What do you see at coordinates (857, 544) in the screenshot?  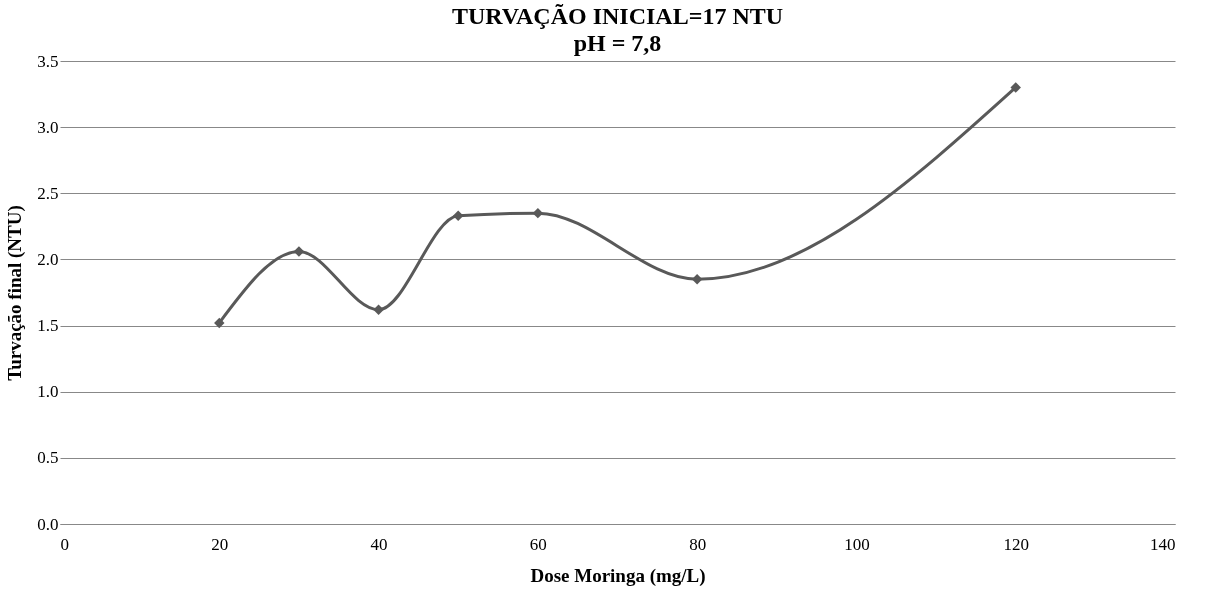 I see `x-tick-label: 100` at bounding box center [857, 544].